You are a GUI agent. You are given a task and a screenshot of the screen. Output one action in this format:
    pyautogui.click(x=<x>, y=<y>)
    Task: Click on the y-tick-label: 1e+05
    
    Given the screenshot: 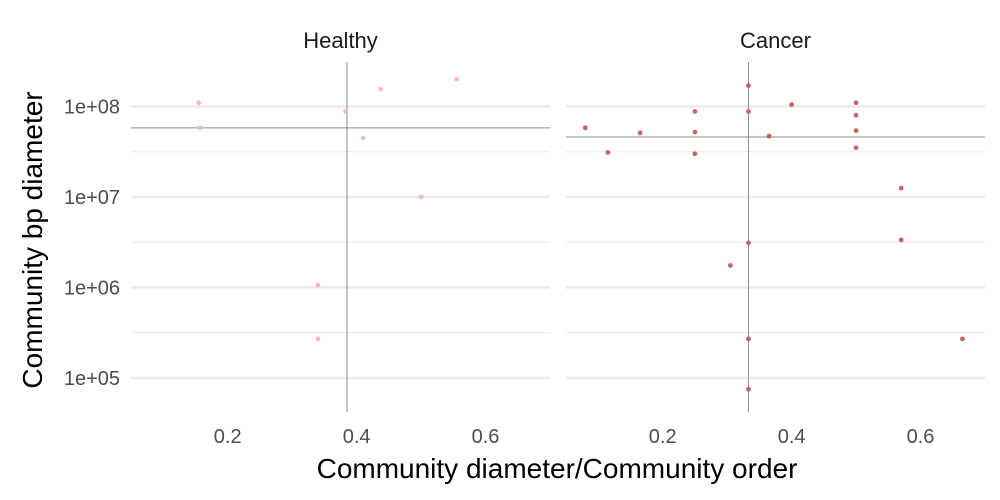 What is the action you would take?
    pyautogui.click(x=92, y=379)
    